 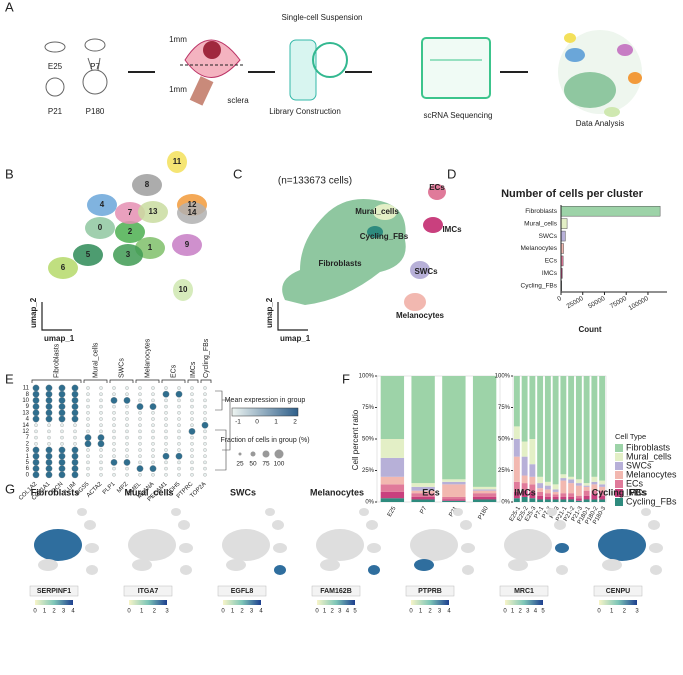 What do you see at coordinates (147, 184) in the screenshot?
I see `cluster-label: 8` at bounding box center [147, 184].